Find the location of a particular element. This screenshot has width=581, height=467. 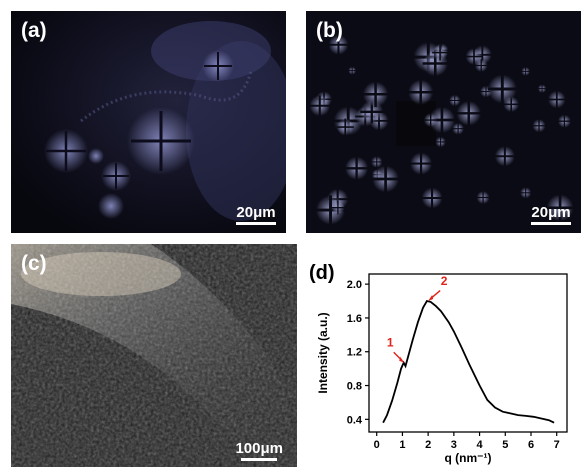

x-tick-label: 3 is located at coordinates (454, 445).